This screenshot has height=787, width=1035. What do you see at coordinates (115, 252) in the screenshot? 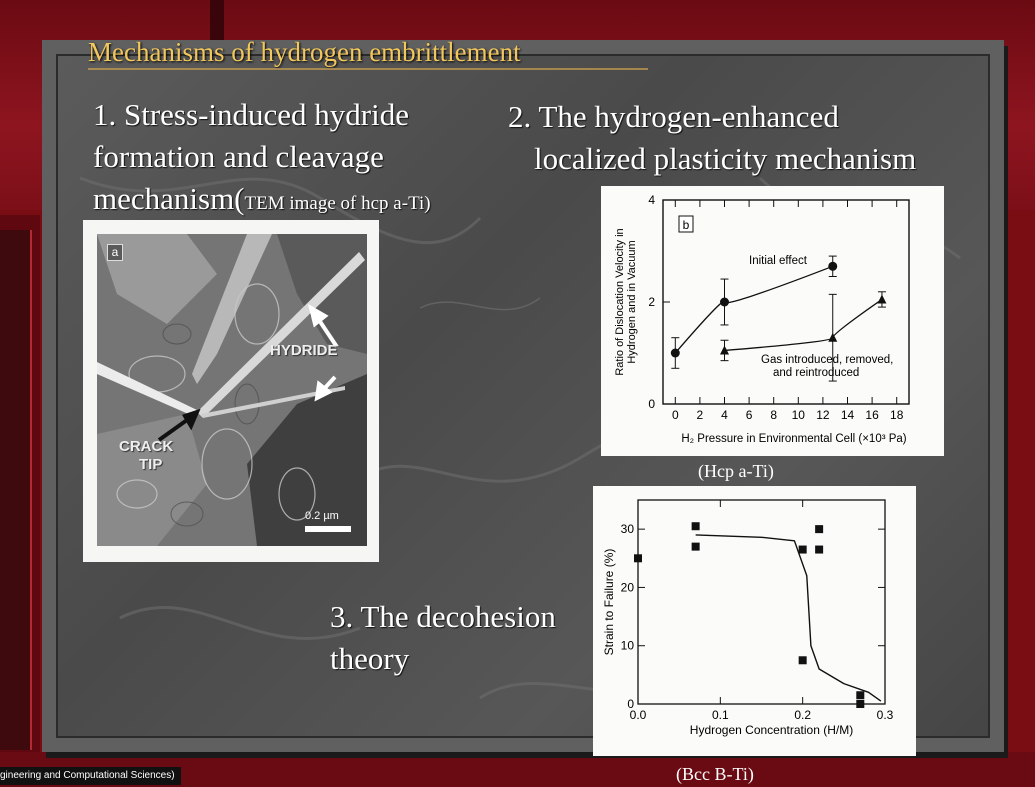
I see `panel-label-a: a` at bounding box center [115, 252].